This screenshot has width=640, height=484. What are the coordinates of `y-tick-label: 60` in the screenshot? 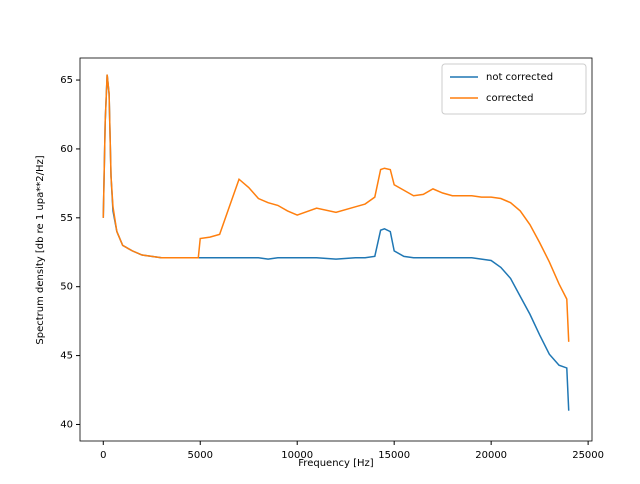 It's located at (66, 149).